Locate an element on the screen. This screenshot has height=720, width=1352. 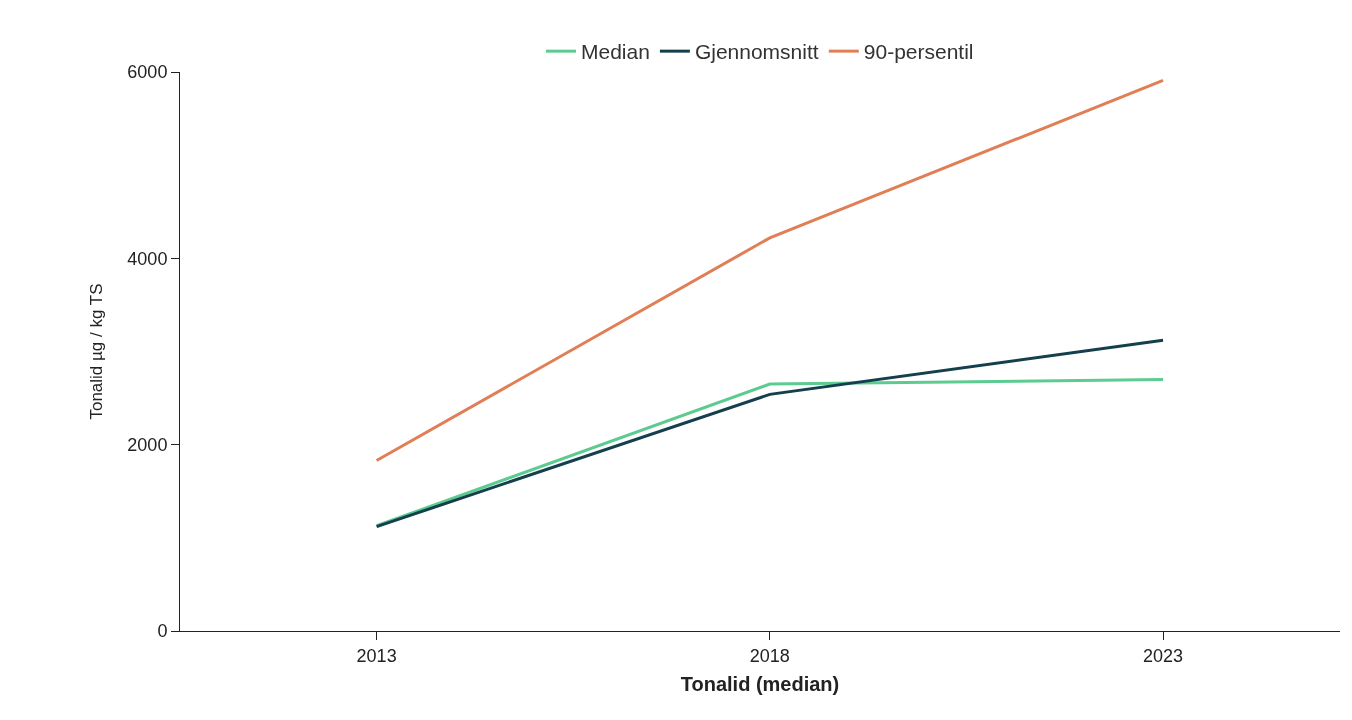
x-axis-title: Tonalid (median) is located at coordinates (760, 684).